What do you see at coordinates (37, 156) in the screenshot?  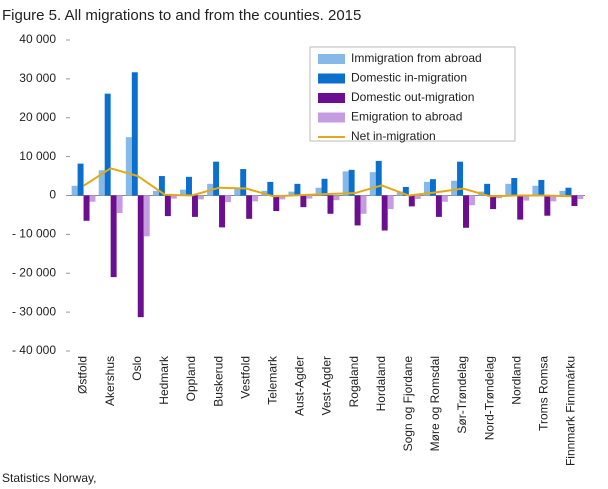 I see `y-tick-label: 10 000` at bounding box center [37, 156].